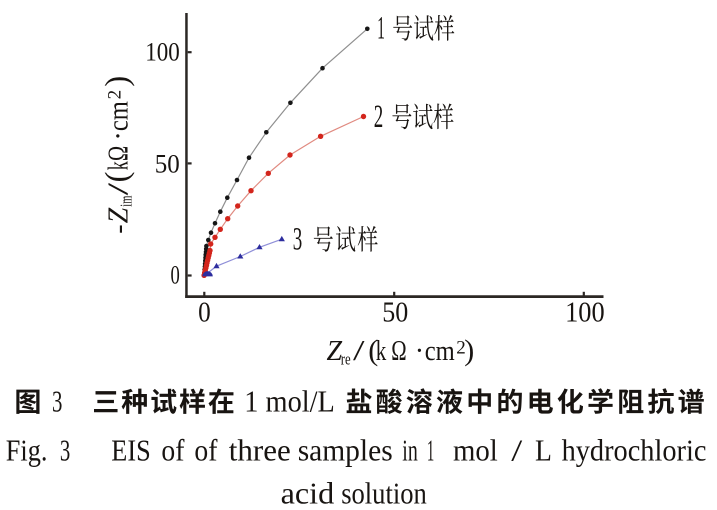 The width and height of the screenshot is (717, 510). What do you see at coordinates (634, 450) in the screenshot?
I see `svg-text: hydrochloric` at bounding box center [634, 450].